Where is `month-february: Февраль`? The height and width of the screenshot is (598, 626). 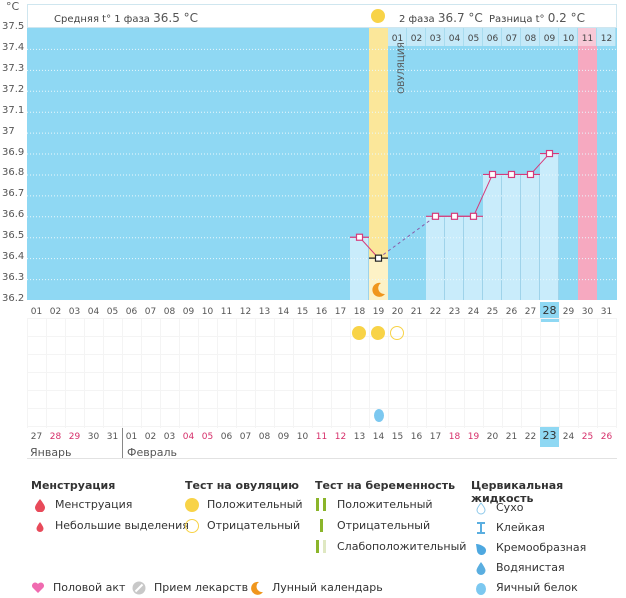
month-february: Февраль is located at coordinates (152, 452).